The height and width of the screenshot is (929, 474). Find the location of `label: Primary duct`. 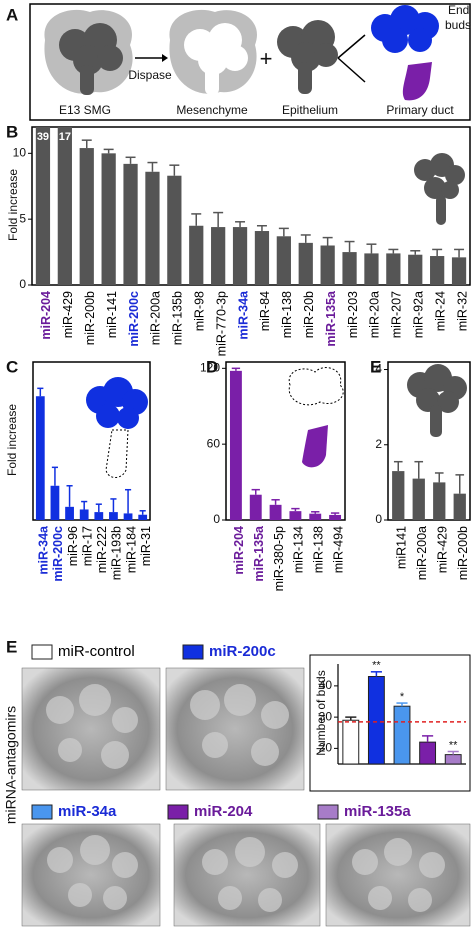

label: Primary duct is located at coordinates (420, 110).